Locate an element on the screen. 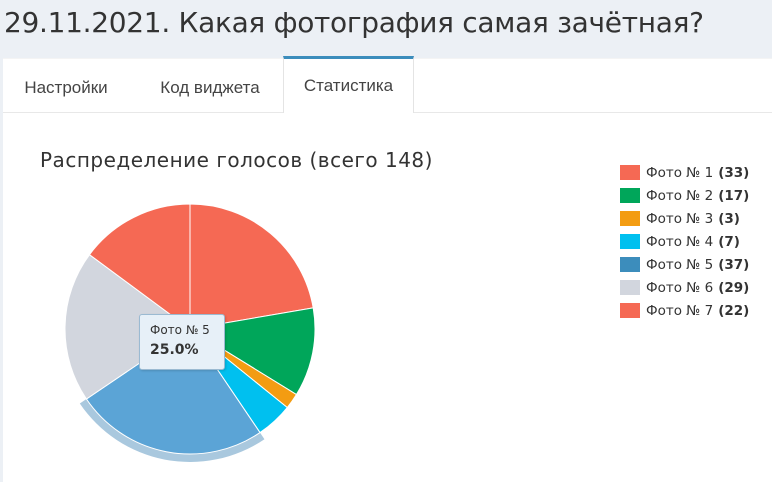 This screenshot has height=482, width=772. legend-label: Фото № 4 is located at coordinates (680, 241).